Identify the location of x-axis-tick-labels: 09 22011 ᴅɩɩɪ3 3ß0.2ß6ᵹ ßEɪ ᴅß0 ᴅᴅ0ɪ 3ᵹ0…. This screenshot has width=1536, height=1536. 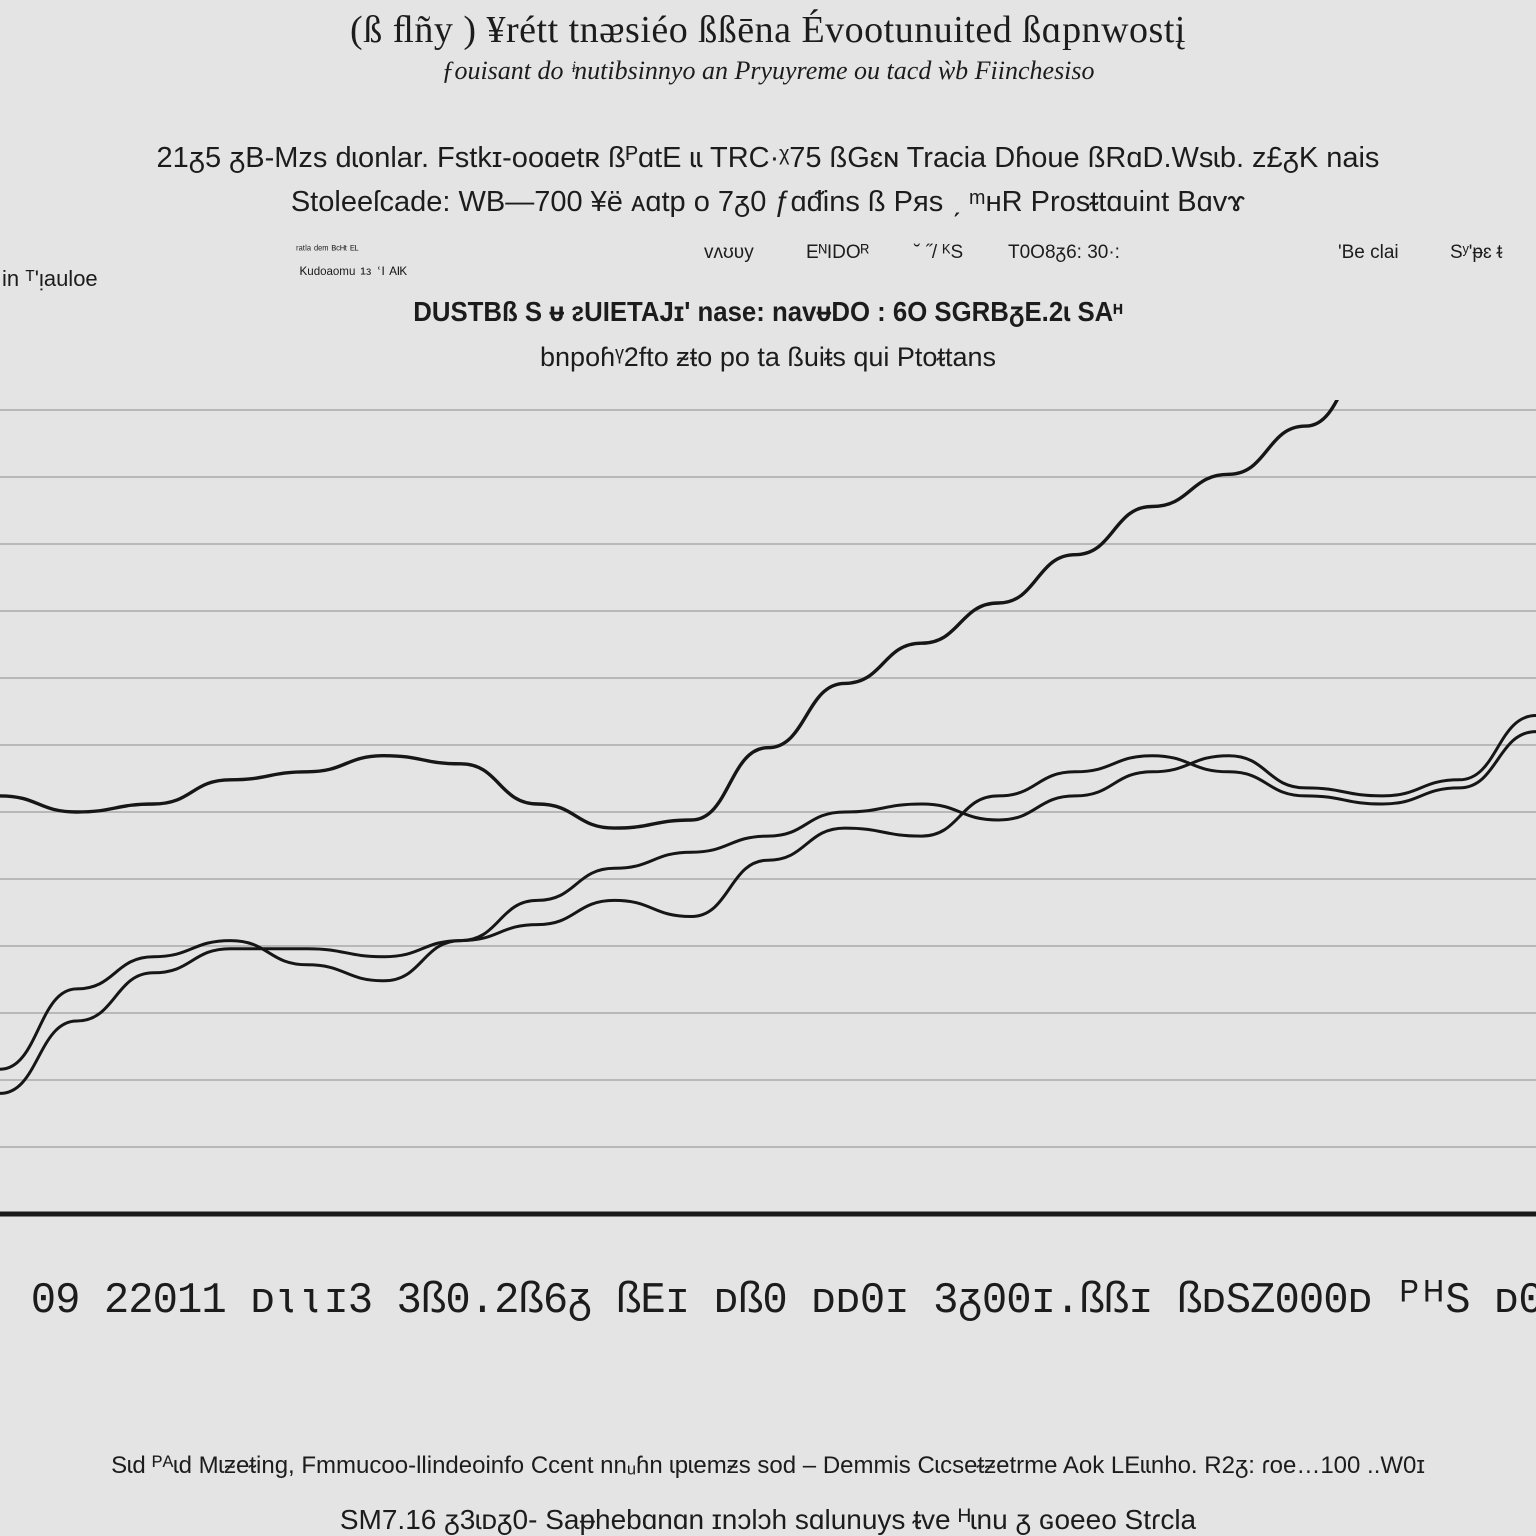
(783, 1301).